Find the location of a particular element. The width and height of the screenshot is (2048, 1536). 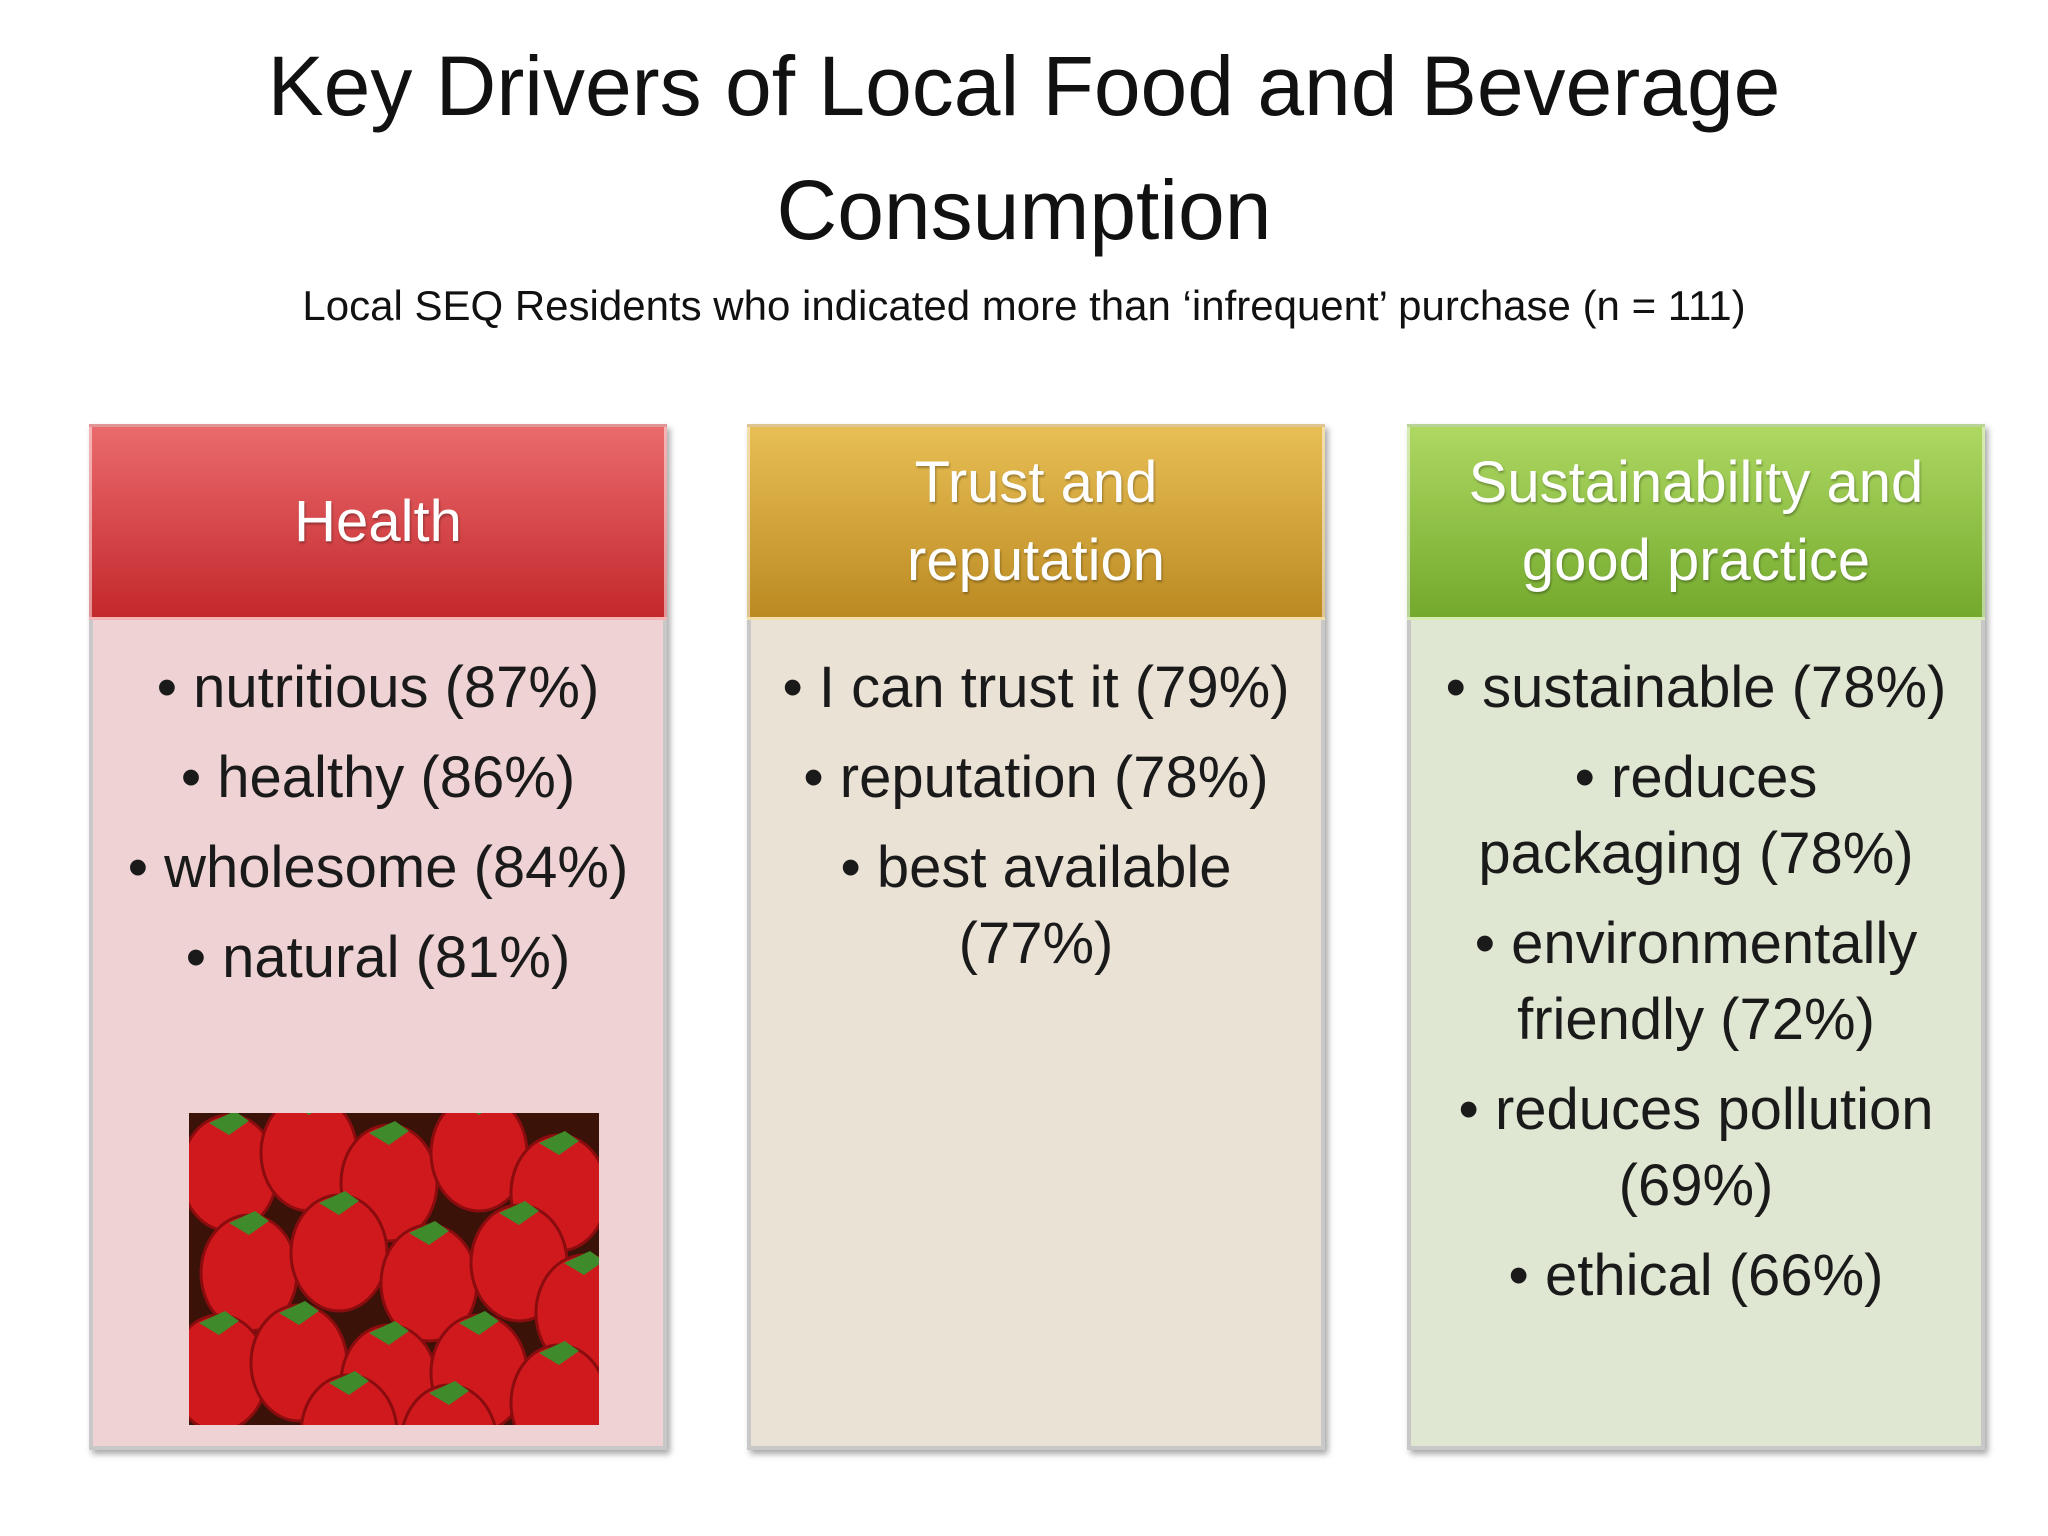

item: I can trust it (79%) is located at coordinates (1036, 688).